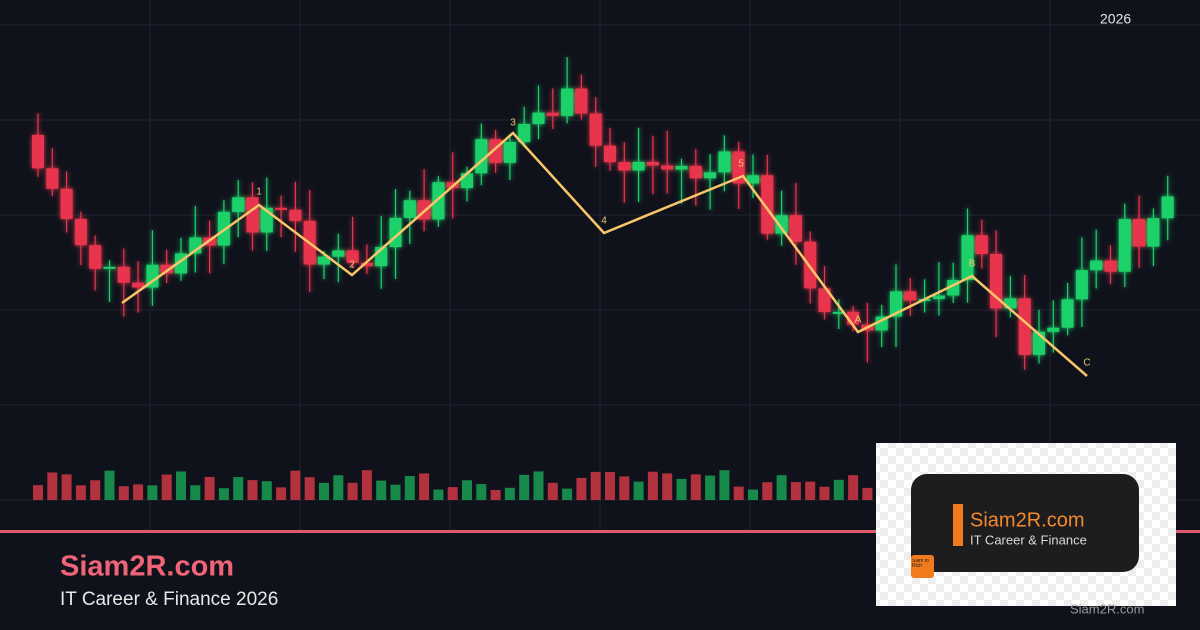  Describe the element at coordinates (1086, 363) in the screenshot. I see `wave-label: C` at that location.